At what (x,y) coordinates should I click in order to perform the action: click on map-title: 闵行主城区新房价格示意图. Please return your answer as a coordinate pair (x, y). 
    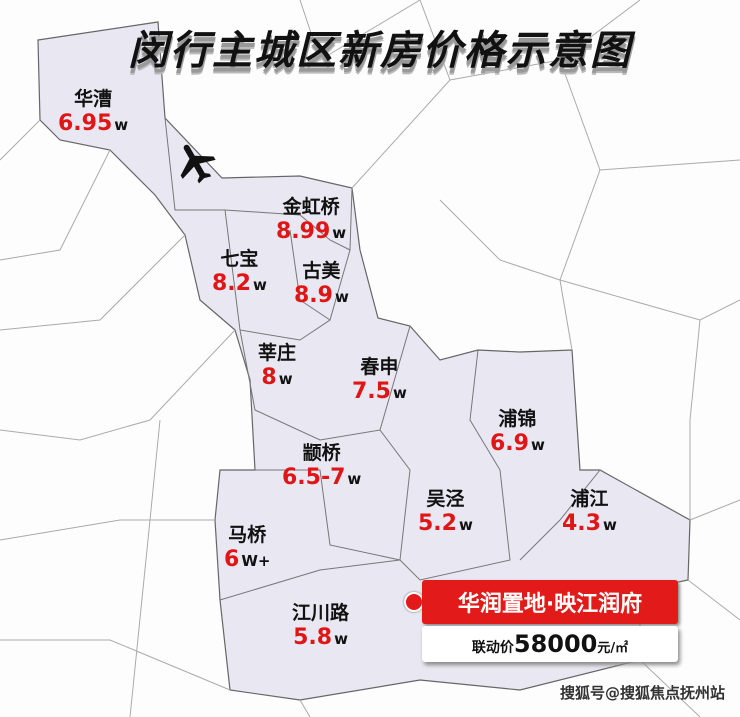
    Looking at the image, I should click on (380, 51).